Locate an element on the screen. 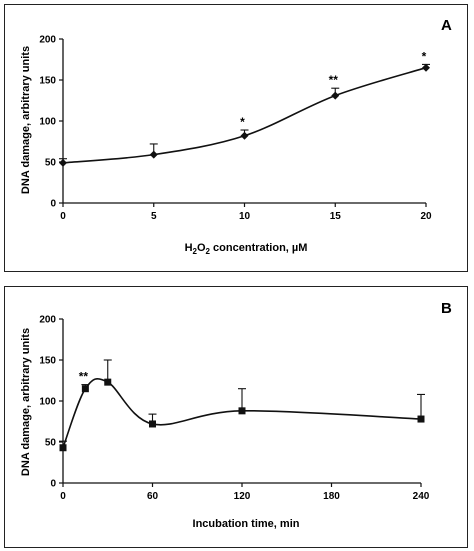 The image size is (474, 551). y-tick-label-b: 100 is located at coordinates (47, 402).